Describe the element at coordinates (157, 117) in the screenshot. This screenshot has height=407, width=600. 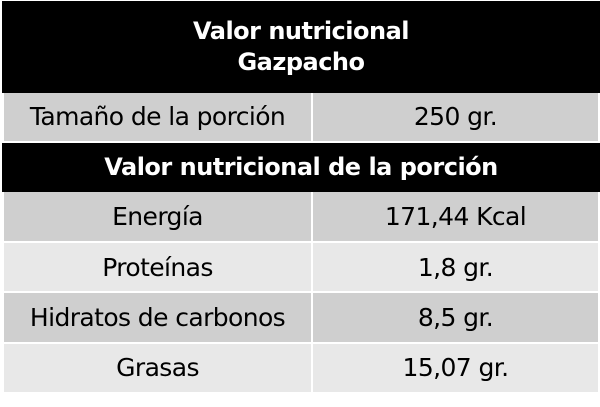
I see `serving-label: Tamaño de la porción` at that location.